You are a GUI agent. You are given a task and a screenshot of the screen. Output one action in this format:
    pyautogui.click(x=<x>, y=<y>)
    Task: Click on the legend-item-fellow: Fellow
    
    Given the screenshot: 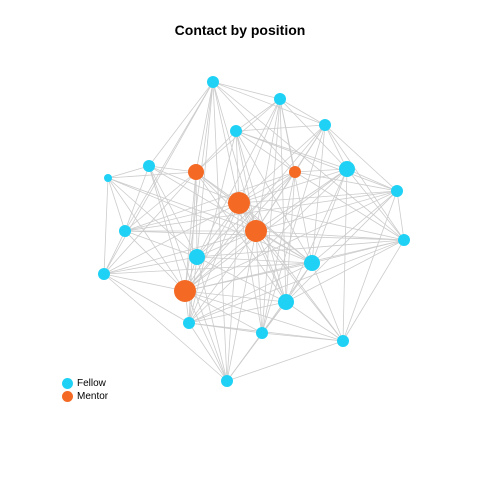 What is the action you would take?
    pyautogui.click(x=85, y=383)
    